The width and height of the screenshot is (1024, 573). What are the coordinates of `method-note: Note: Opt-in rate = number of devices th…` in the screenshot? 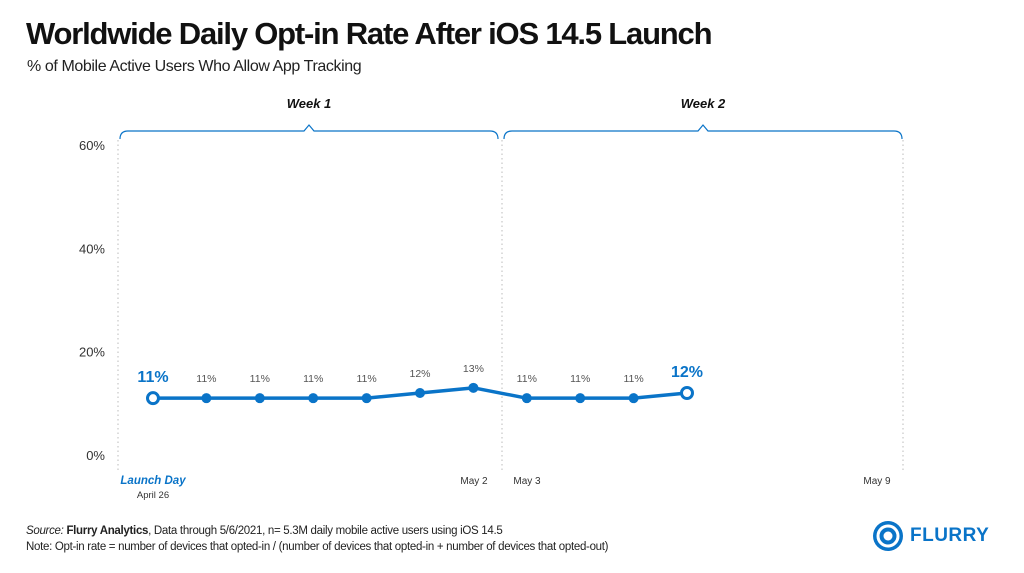 It's located at (317, 547).